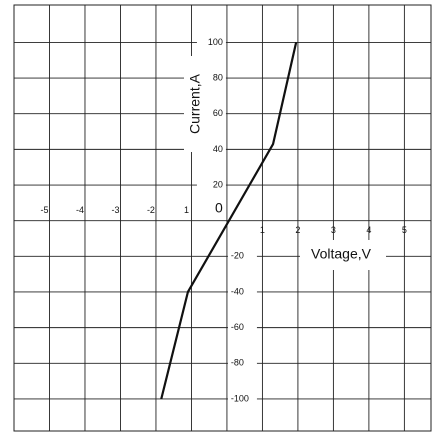 The image size is (439, 434). What do you see at coordinates (80, 210) in the screenshot?
I see `x-tick-label: -4` at bounding box center [80, 210].